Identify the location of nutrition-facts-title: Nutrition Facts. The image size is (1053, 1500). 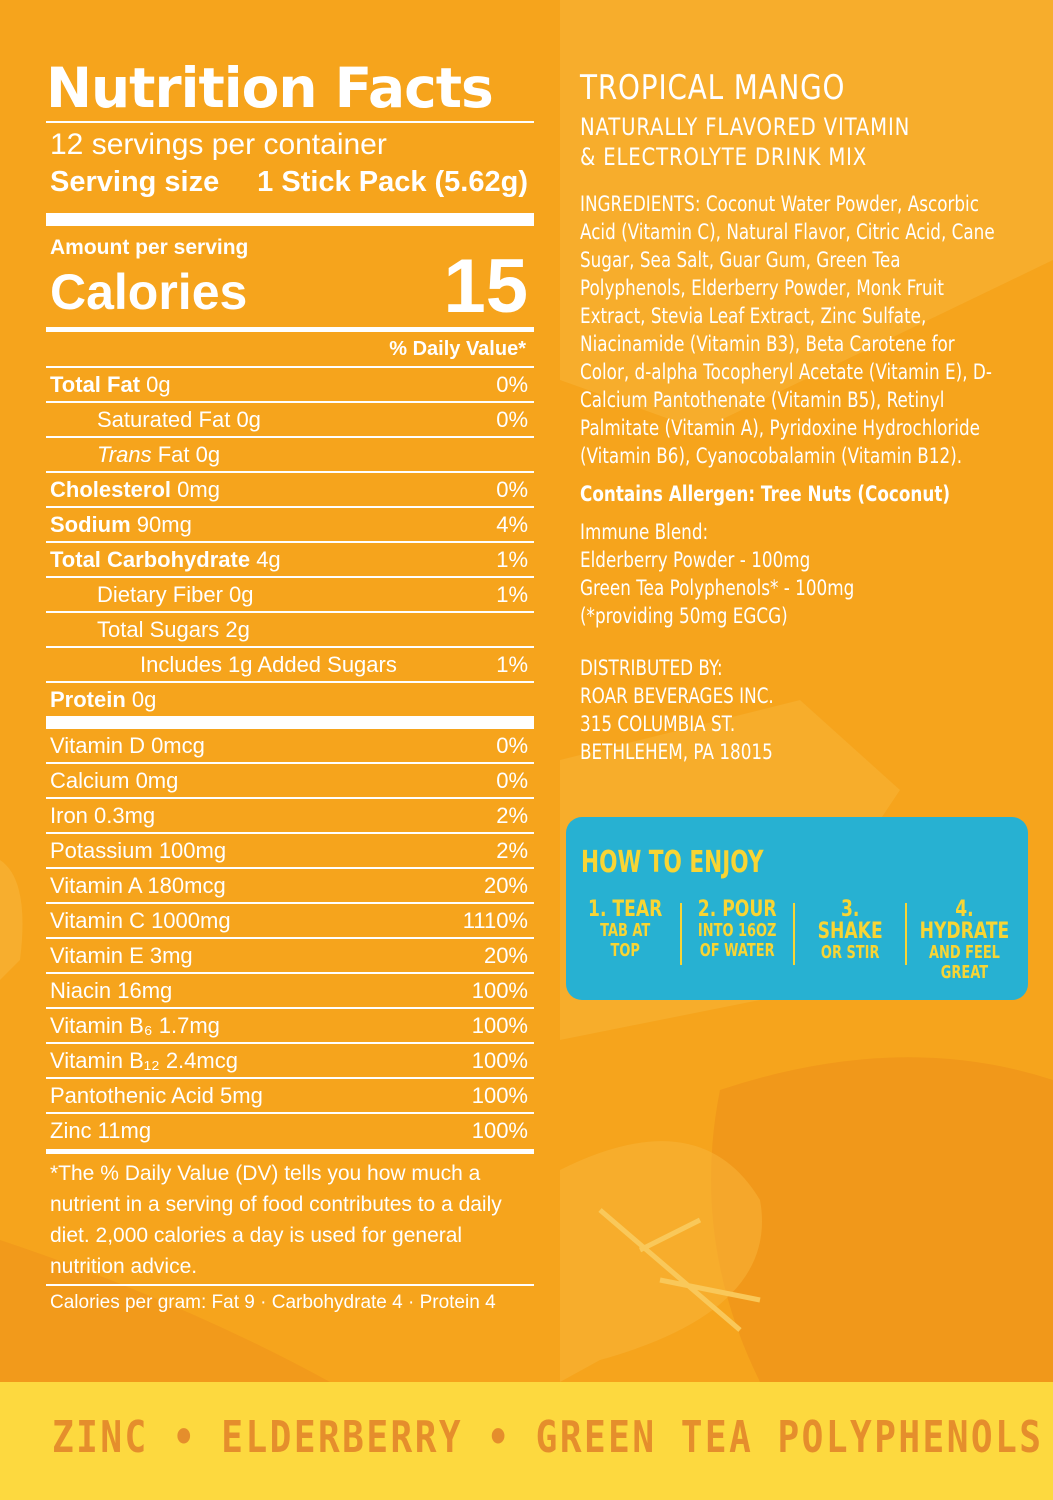
(270, 88).